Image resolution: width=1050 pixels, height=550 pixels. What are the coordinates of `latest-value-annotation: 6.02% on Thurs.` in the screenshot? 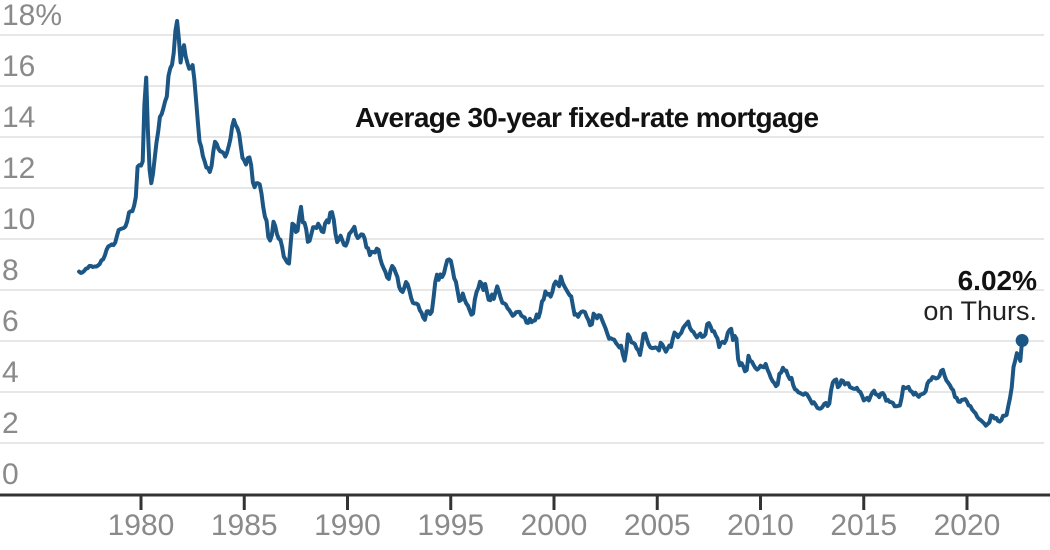 It's located at (980, 296).